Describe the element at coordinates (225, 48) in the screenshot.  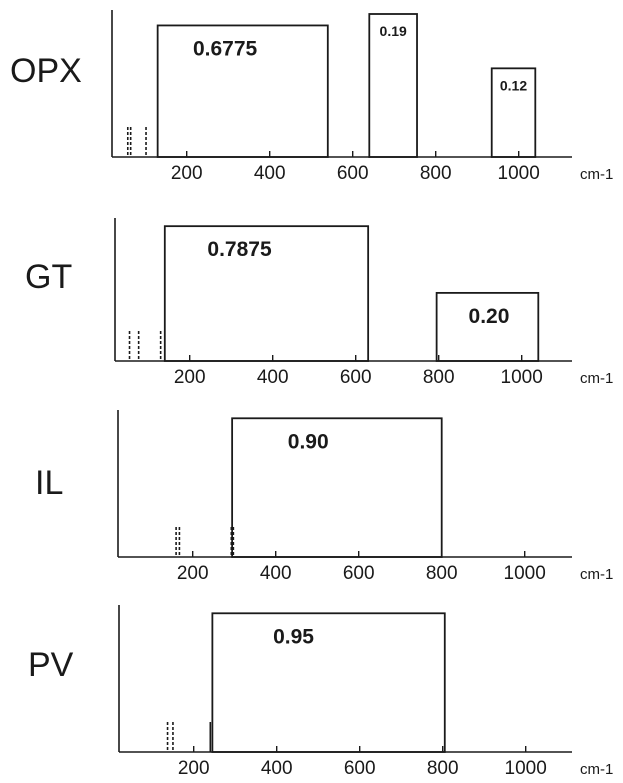
I see `box-value-label: 0.6775` at that location.